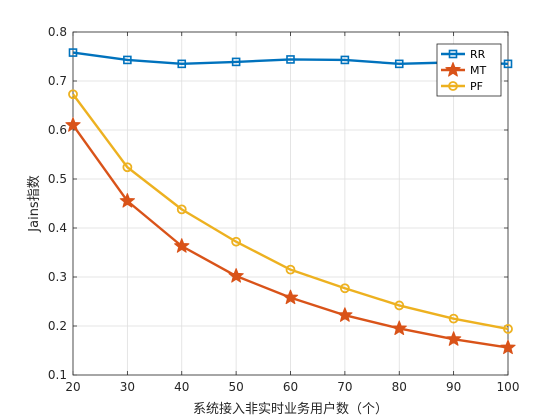 The width and height of the screenshot is (560, 420). What do you see at coordinates (462, 86) in the screenshot?
I see `legend-item-pf: PF` at bounding box center [462, 86].